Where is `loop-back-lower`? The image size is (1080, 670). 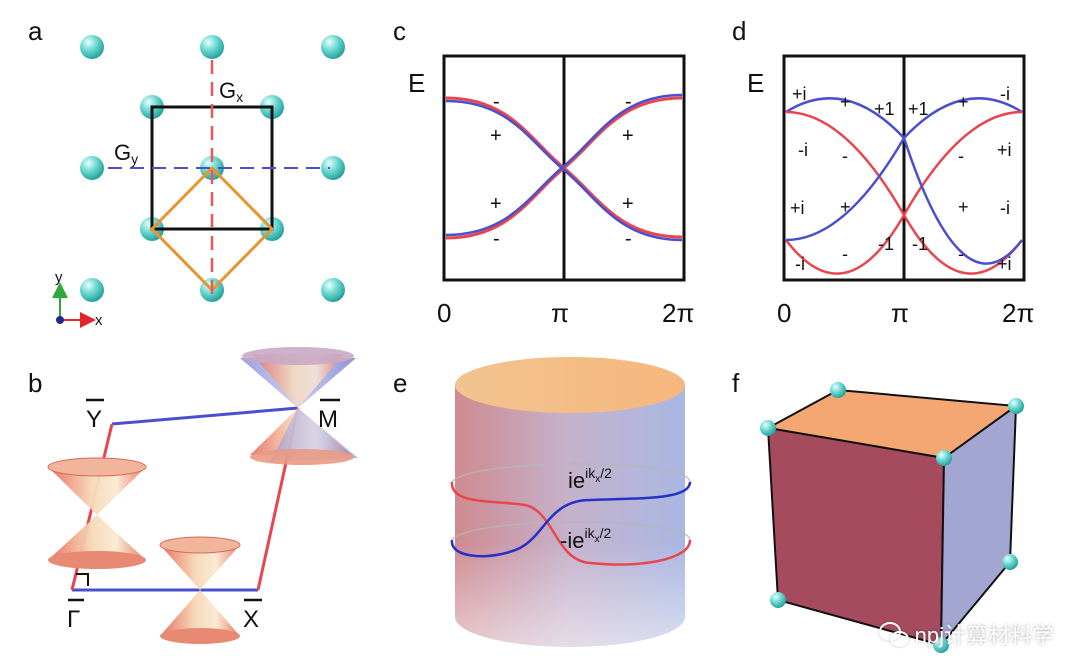 loop-back-lower is located at coordinates (571, 531).